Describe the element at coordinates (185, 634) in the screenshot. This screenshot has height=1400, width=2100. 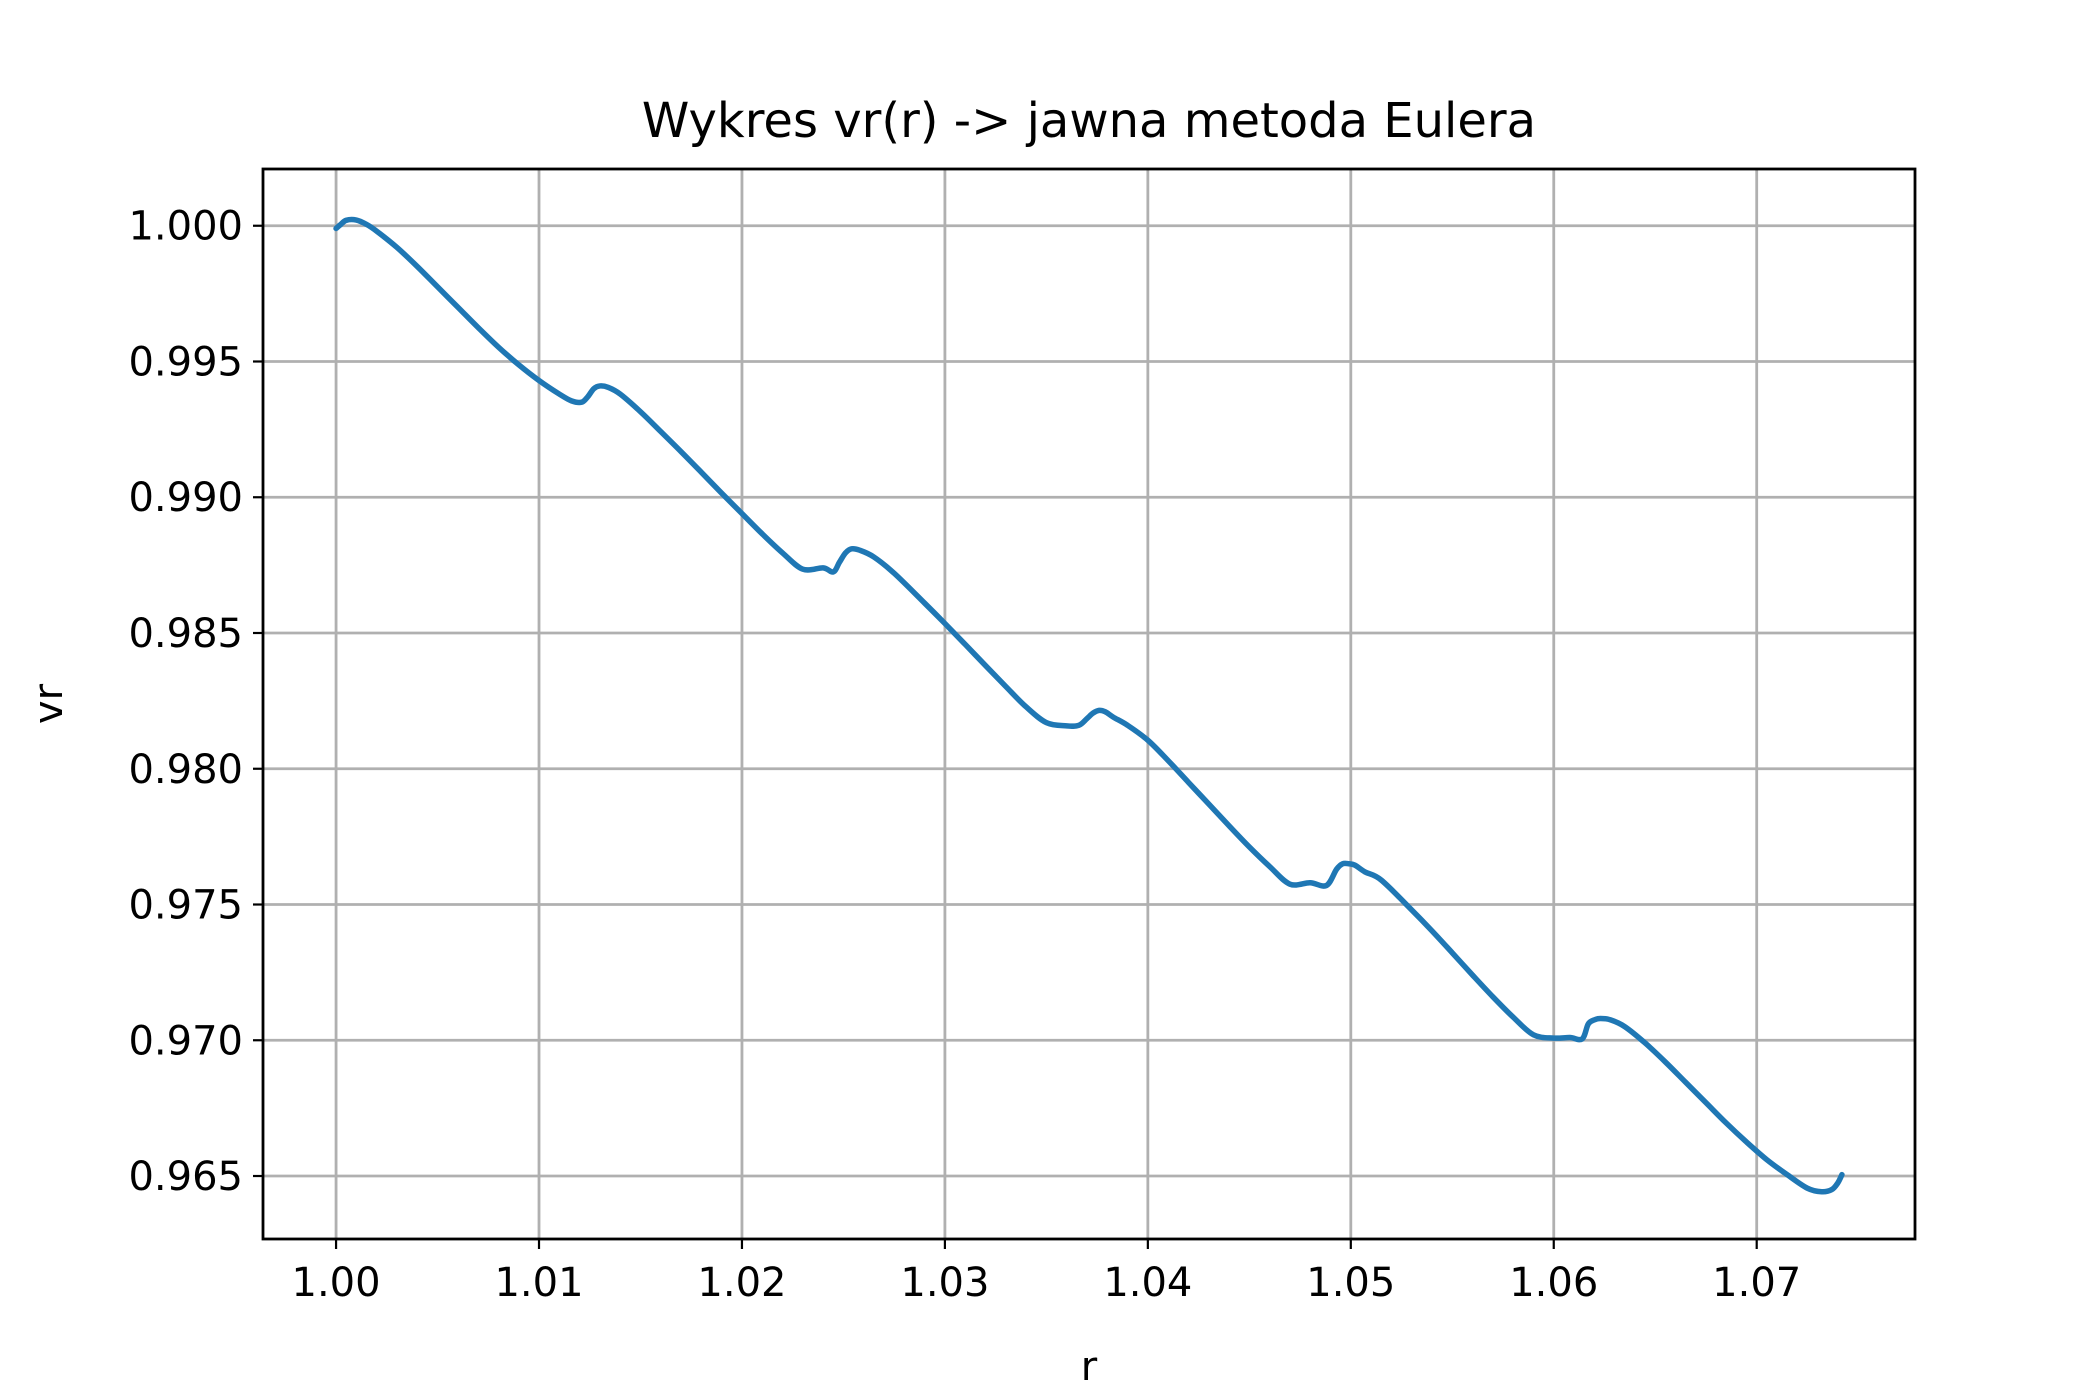
I see `y-tick-label: 0.985` at that location.